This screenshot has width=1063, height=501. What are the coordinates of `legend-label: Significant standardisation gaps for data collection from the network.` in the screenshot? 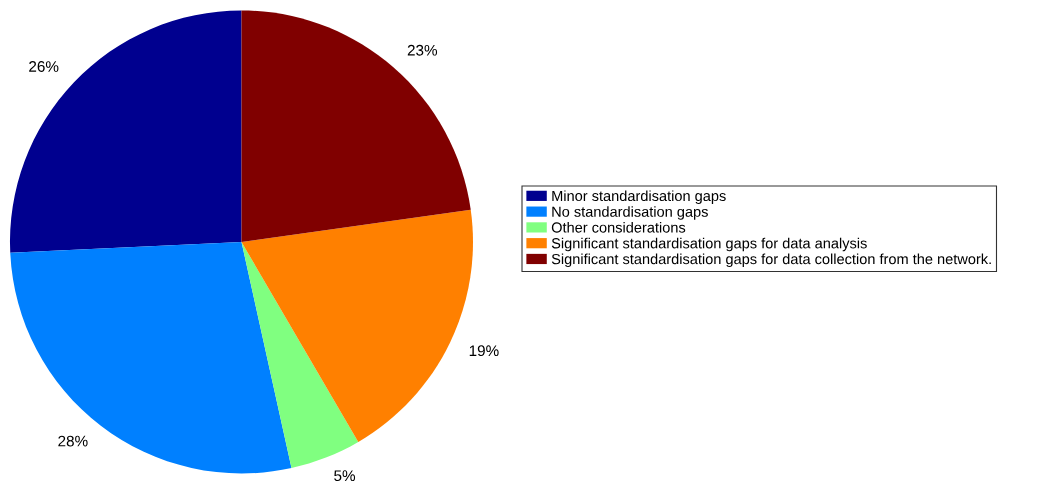 It's located at (771, 260).